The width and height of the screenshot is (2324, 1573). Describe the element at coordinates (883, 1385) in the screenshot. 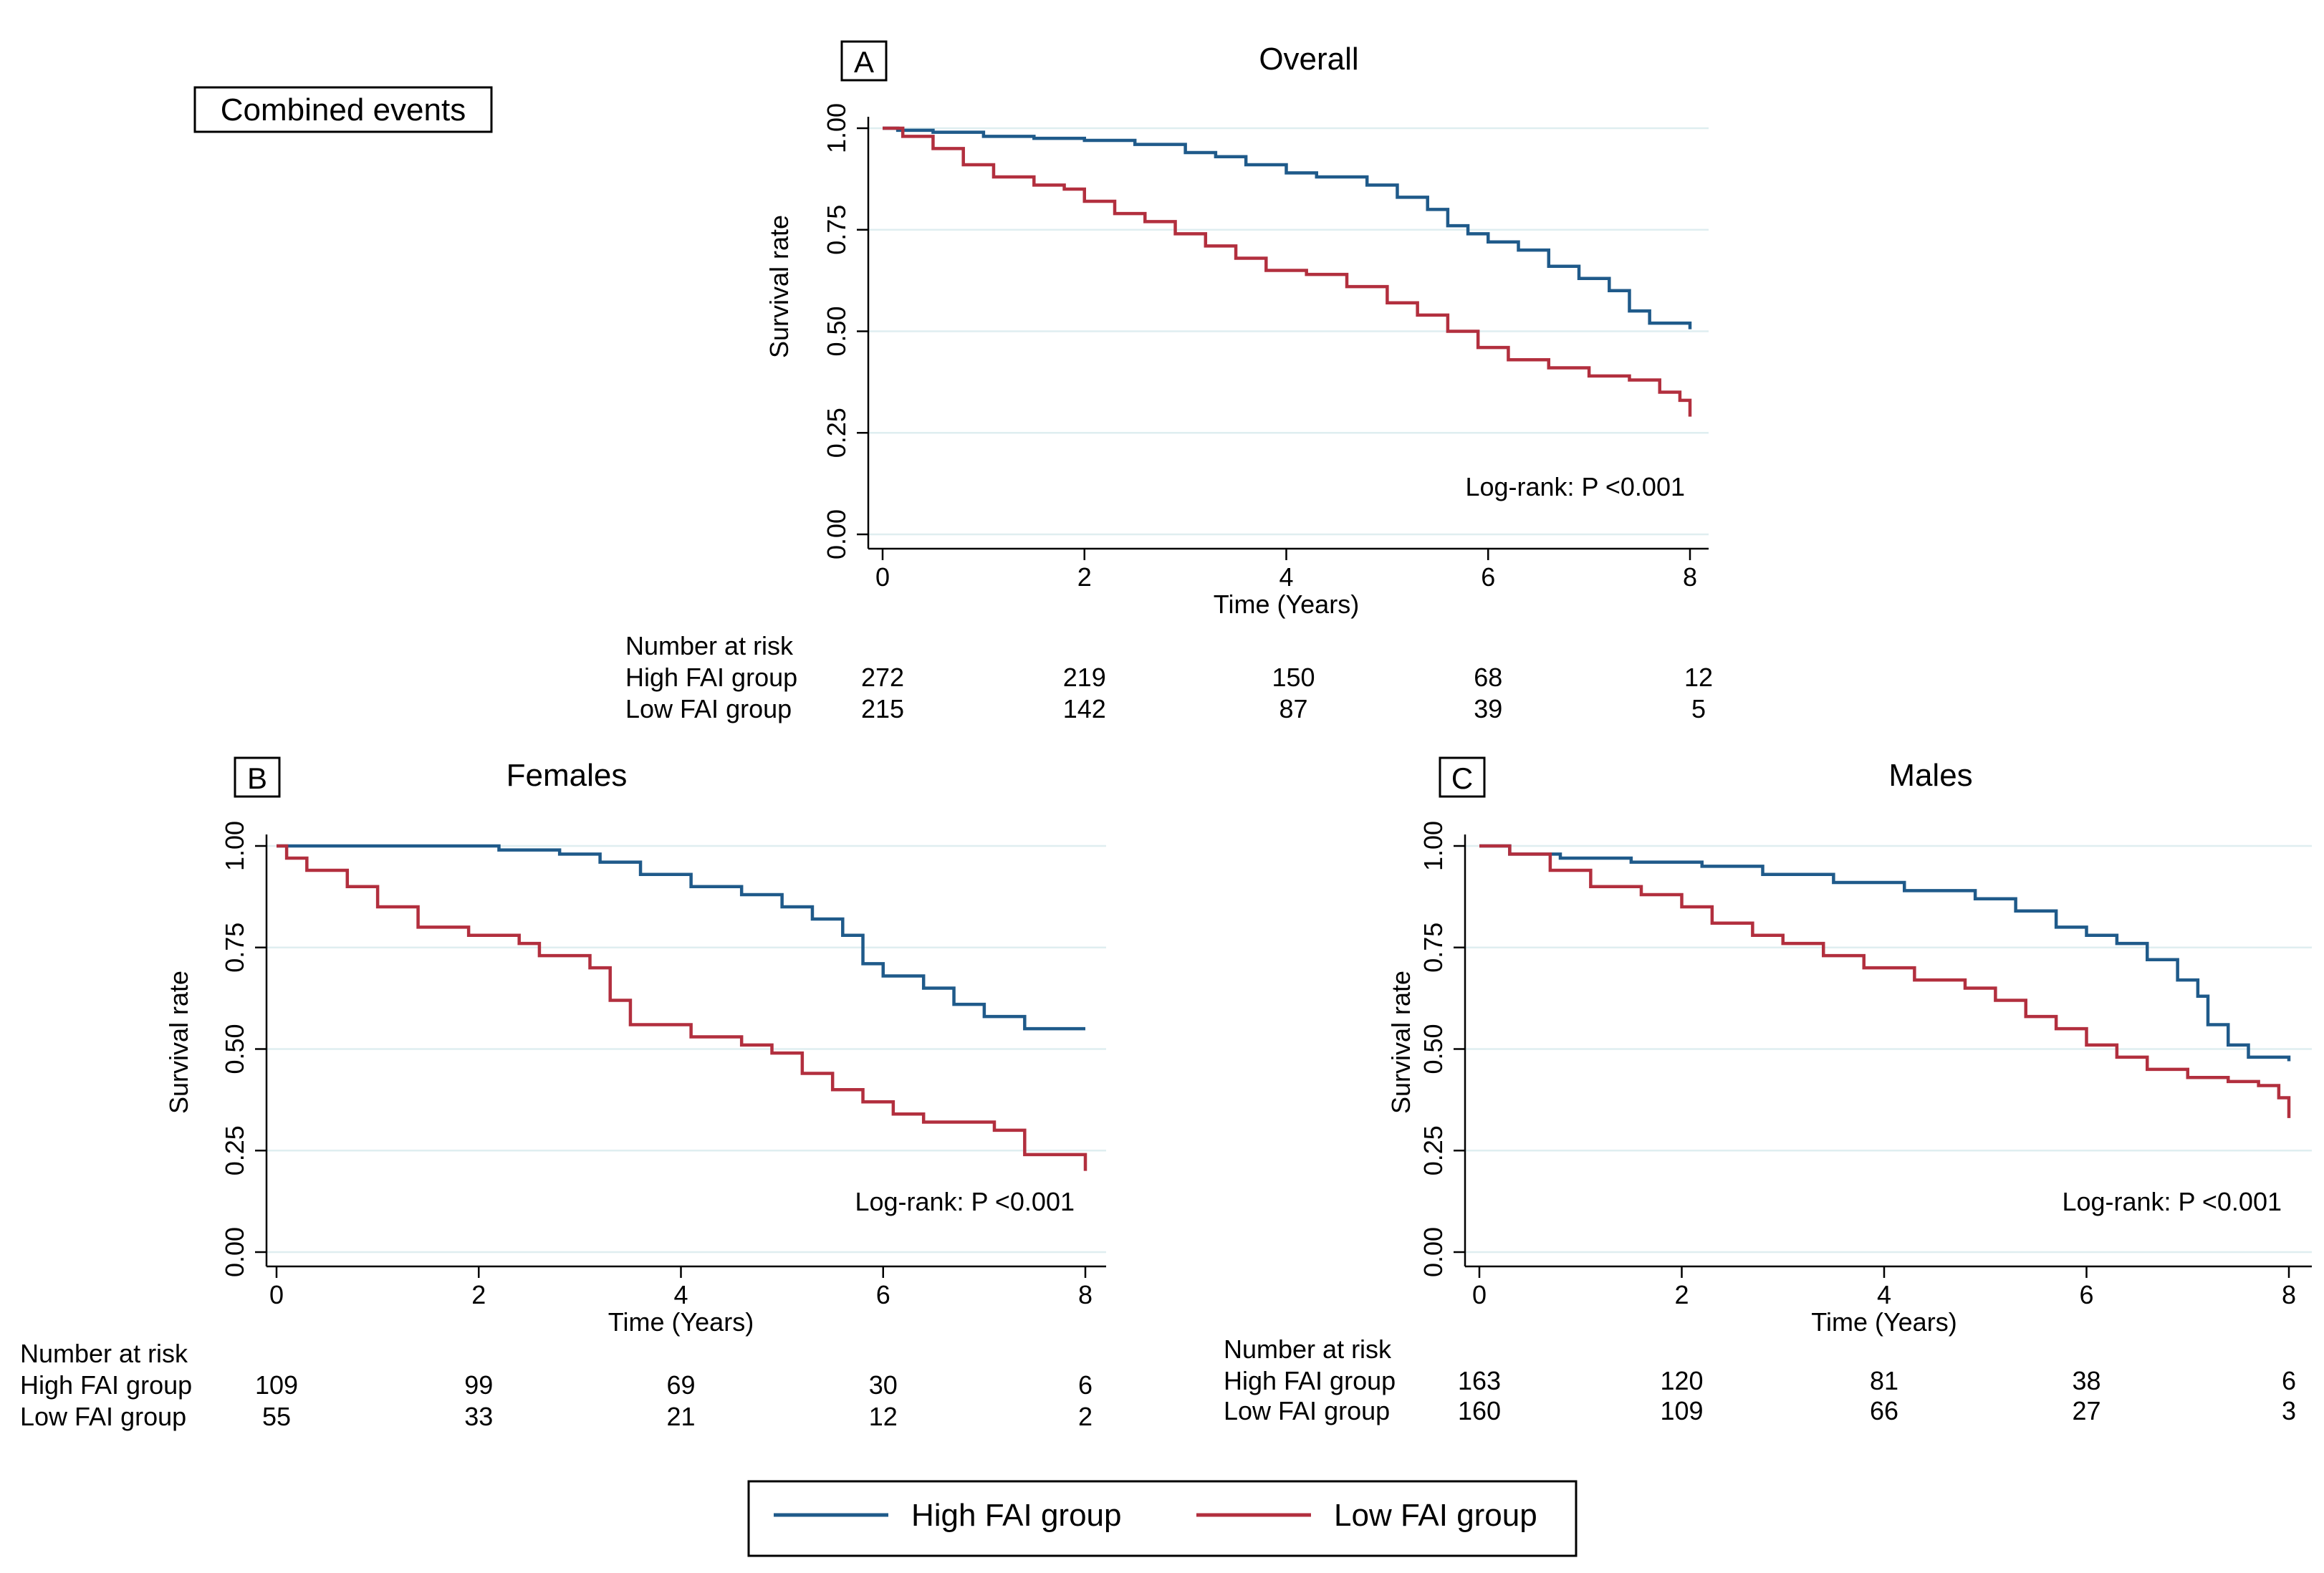

I see `risk-count: 30` at that location.